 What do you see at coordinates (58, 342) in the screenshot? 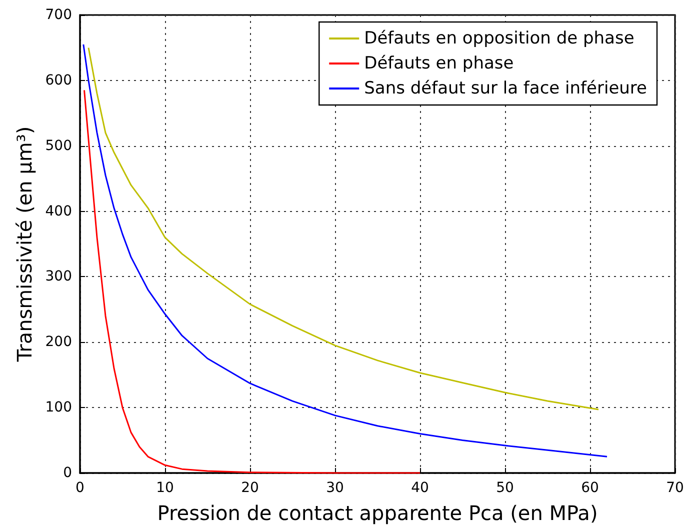
I see `y-tick-label: 200` at bounding box center [58, 342].